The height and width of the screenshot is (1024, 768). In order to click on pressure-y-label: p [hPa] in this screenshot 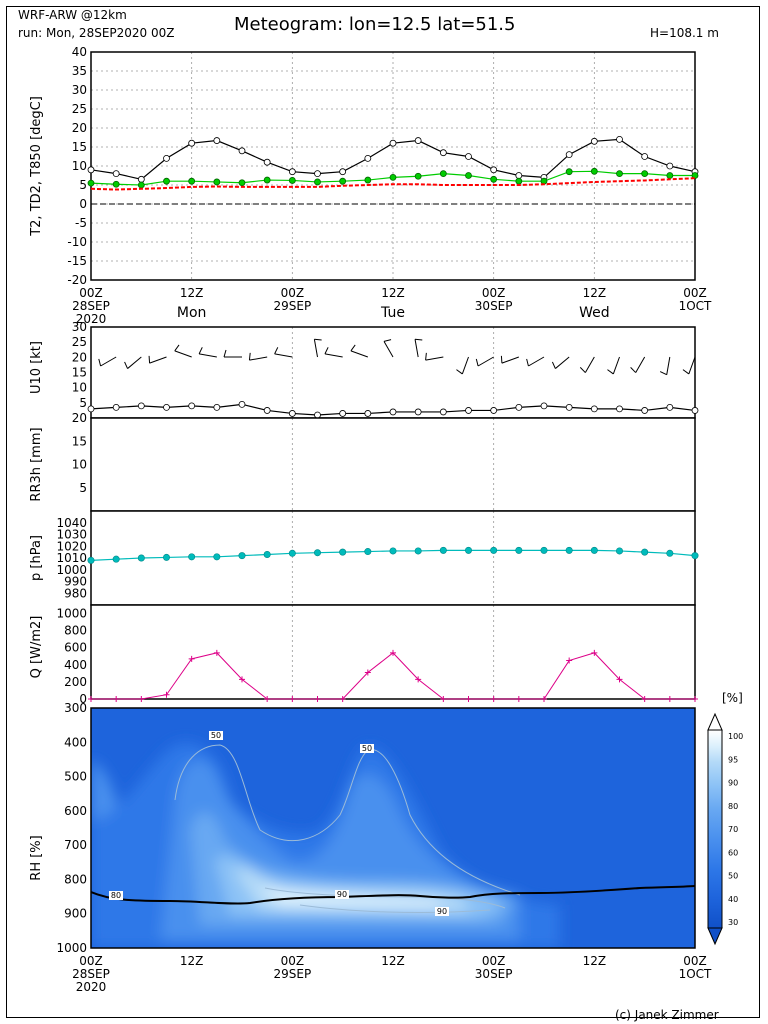, I will do `click(36, 558)`.